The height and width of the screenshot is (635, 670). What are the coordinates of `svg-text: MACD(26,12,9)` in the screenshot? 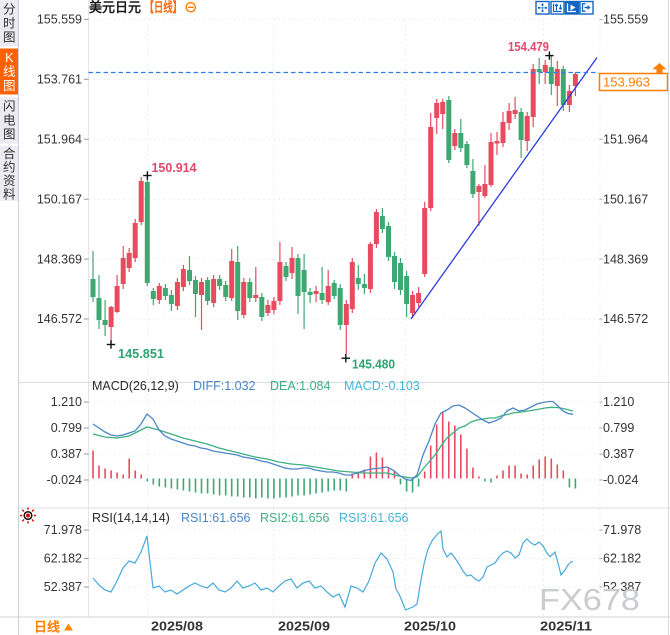 It's located at (135, 386).